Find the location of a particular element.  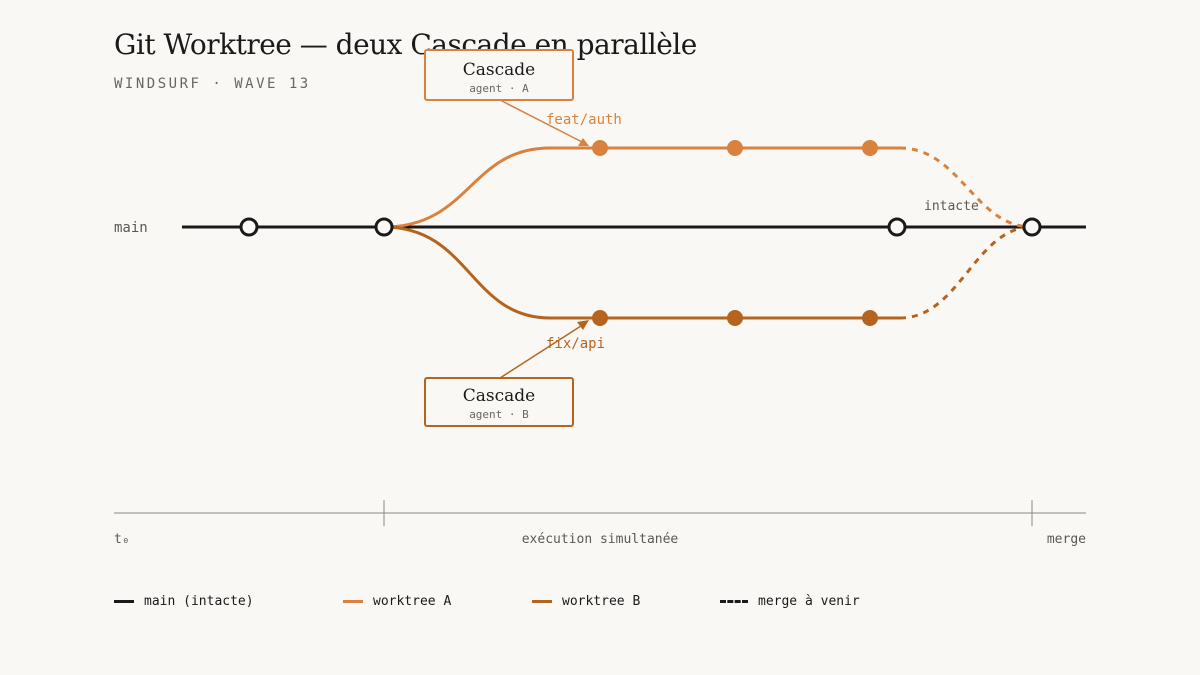

agent-a-box is located at coordinates (499, 75).